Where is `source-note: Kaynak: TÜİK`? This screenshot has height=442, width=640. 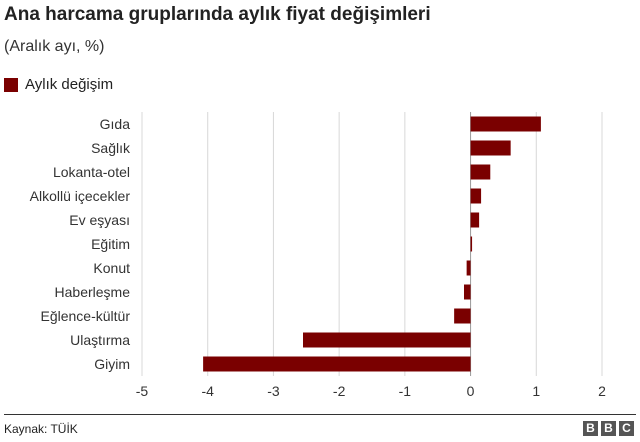
source-note: Kaynak: TÜİK is located at coordinates (41, 429).